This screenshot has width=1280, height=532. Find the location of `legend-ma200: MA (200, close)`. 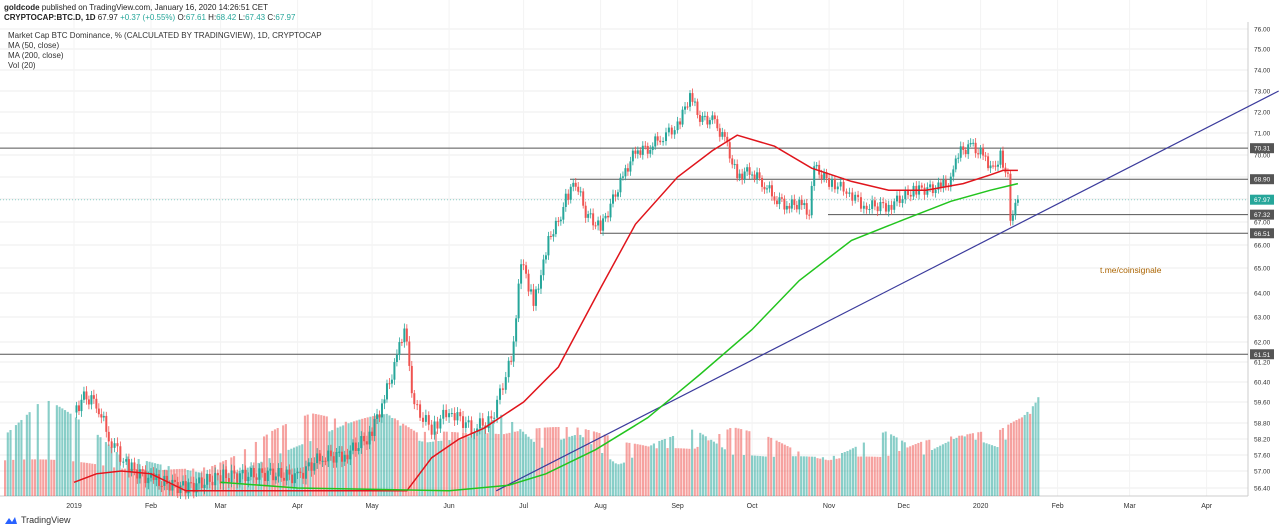

legend-ma200: MA (200, close) is located at coordinates (36, 55).